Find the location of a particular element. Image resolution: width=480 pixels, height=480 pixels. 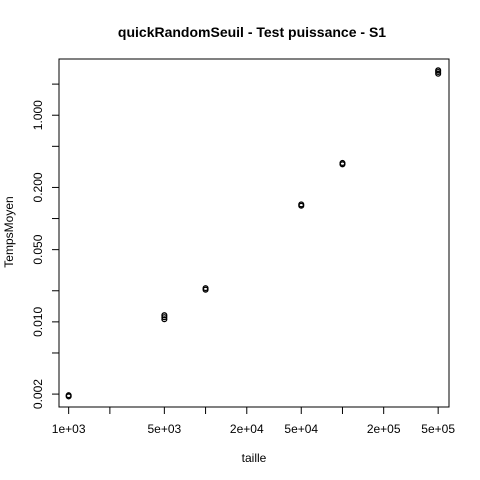

y-tick-label: 1.000 is located at coordinates (38, 115).